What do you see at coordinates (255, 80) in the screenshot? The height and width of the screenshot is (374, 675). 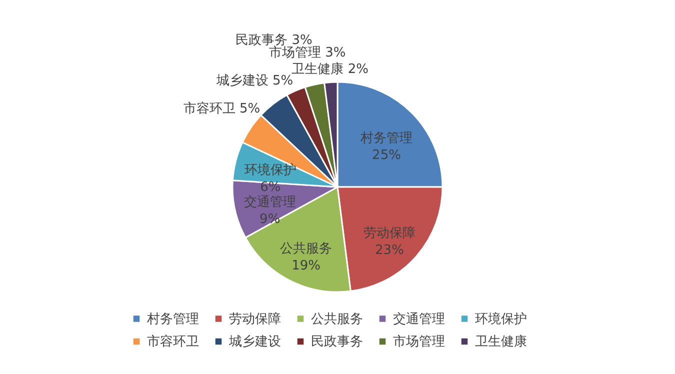 I see `category-label: 城乡建设 5%` at bounding box center [255, 80].